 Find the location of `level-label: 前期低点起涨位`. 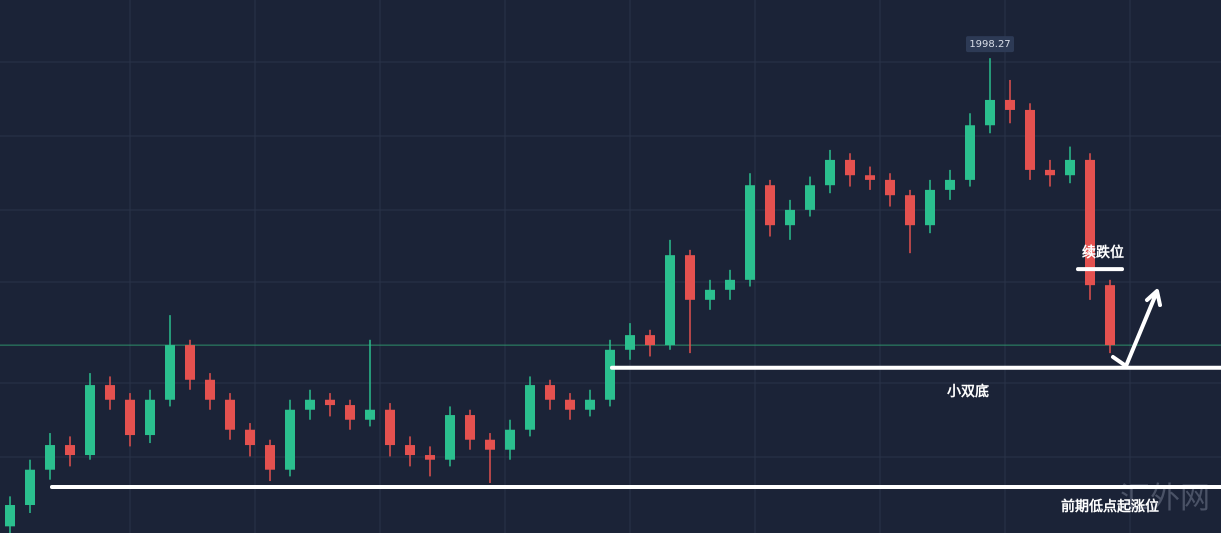

level-label: 前期低点起涨位 is located at coordinates (1110, 506).